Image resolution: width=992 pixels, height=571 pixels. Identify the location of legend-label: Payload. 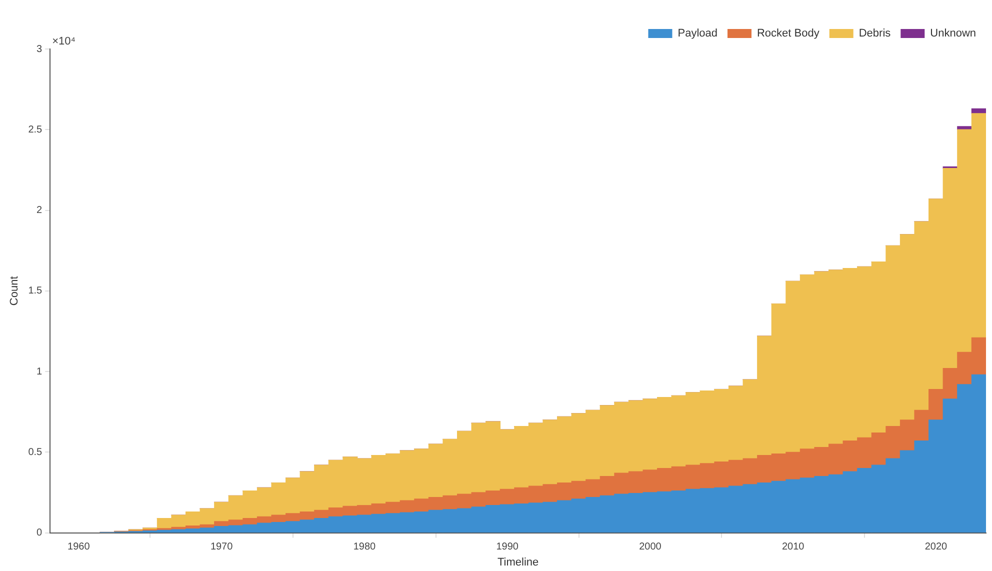
(698, 34).